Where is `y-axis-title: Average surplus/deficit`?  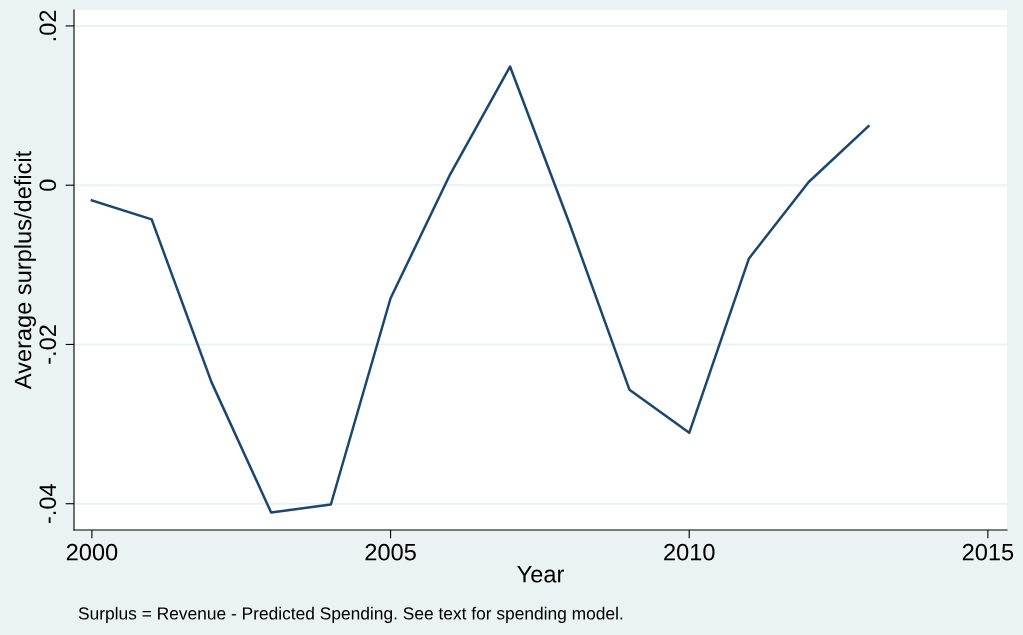
y-axis-title: Average surplus/deficit is located at coordinates (25, 270).